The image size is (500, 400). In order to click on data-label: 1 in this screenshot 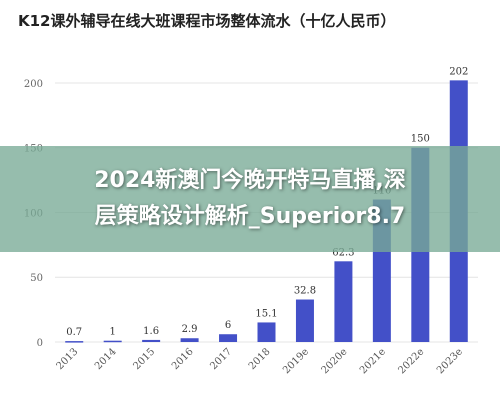, I will do `click(112, 332)`.